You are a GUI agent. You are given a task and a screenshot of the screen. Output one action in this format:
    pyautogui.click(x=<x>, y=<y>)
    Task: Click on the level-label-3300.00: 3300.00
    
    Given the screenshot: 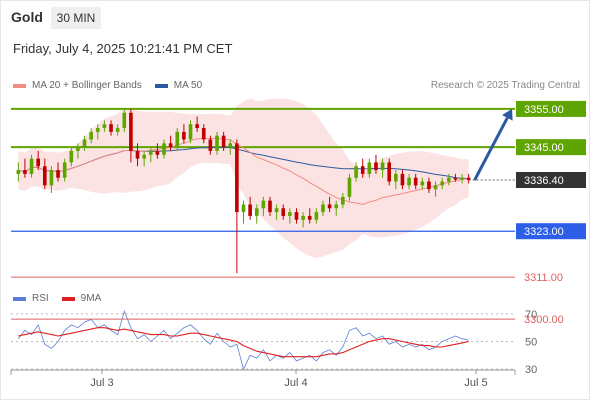 What is the action you would take?
    pyautogui.click(x=544, y=320)
    